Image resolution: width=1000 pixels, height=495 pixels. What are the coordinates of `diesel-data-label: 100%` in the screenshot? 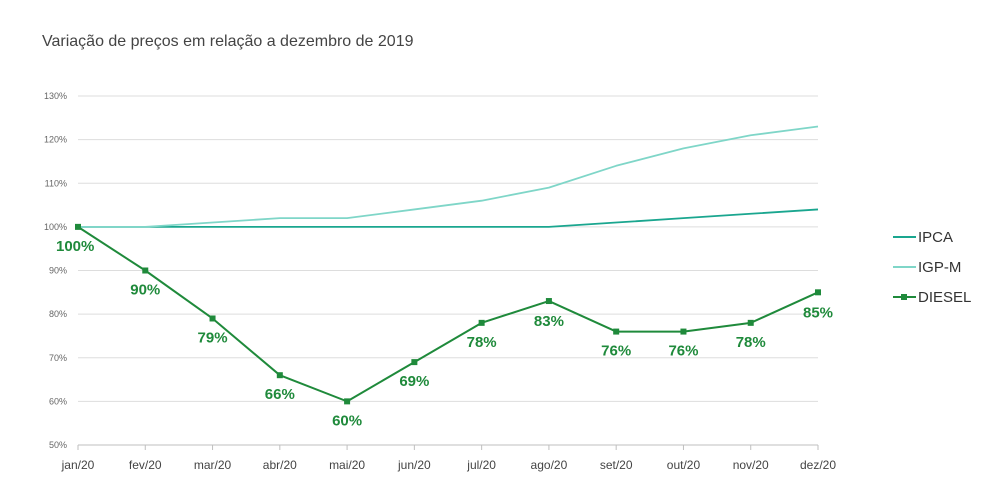 It's located at (75, 246).